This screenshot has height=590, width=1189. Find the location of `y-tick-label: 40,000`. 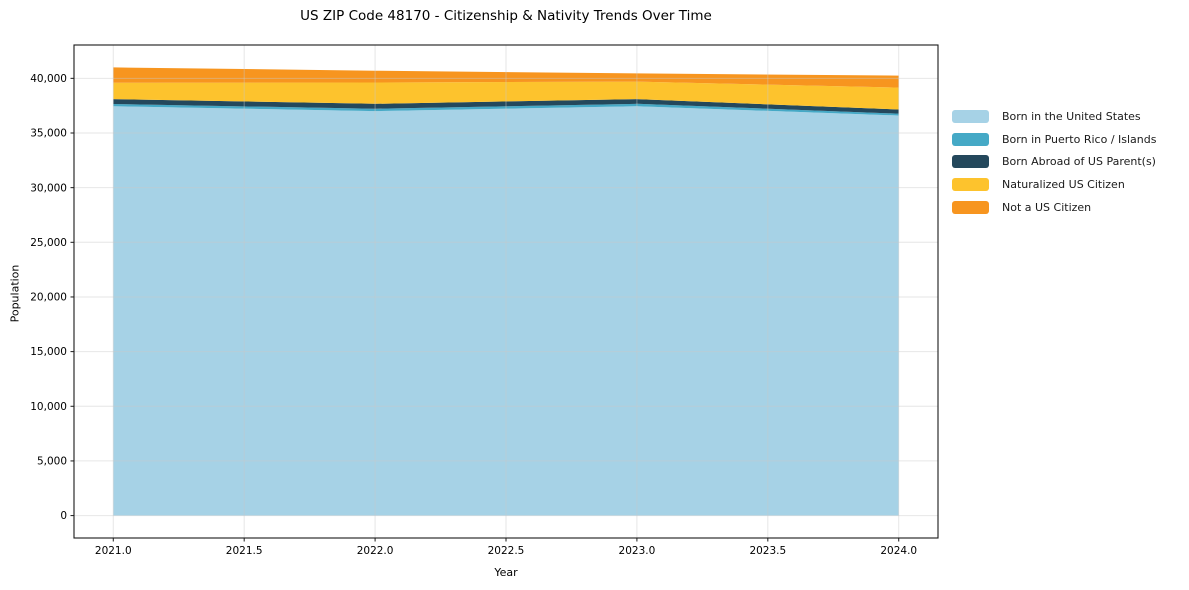

y-tick-label: 40,000 is located at coordinates (48, 79).